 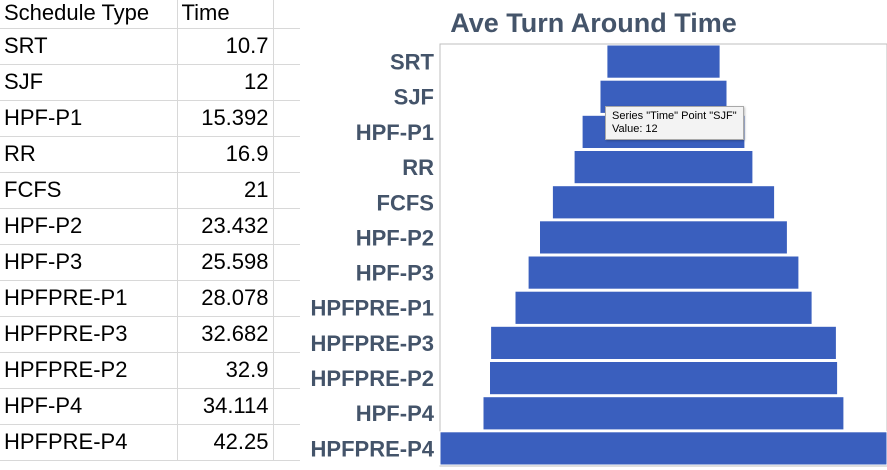 I want to click on category-label: HPFPRE-P2, so click(x=372, y=378).